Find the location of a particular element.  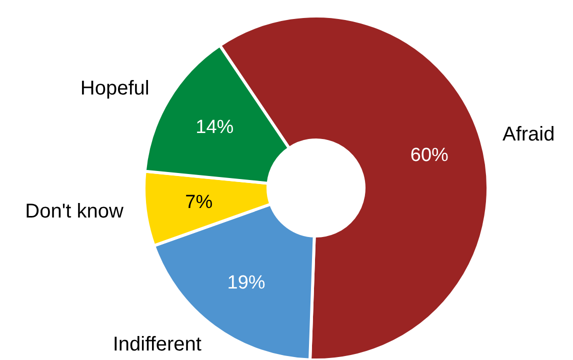

slice-label: Indifferent is located at coordinates (157, 345).